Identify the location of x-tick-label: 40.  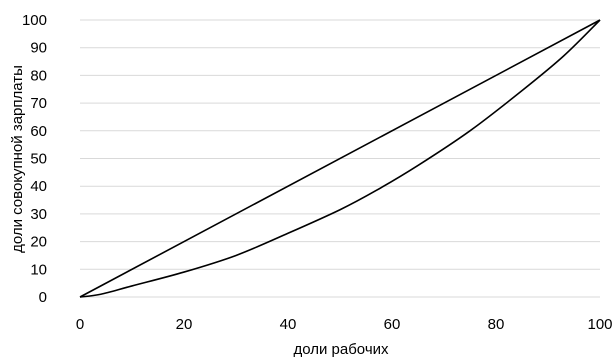
(288, 324).